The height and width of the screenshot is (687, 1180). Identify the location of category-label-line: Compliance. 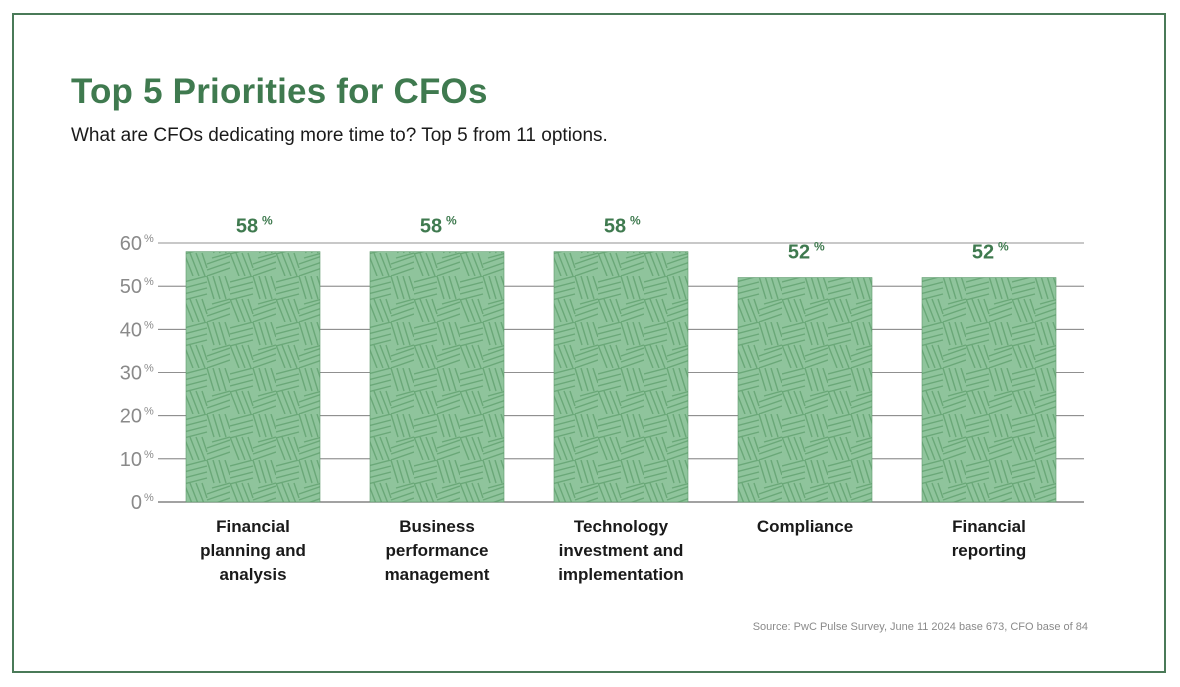
(805, 526).